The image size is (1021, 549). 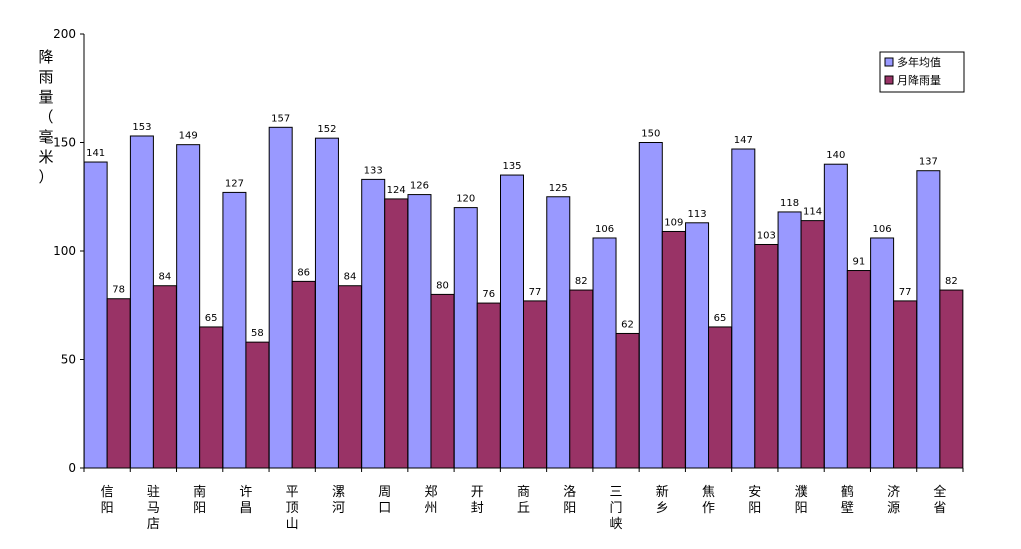 I want to click on y-tick-label: 100, so click(x=64, y=251).